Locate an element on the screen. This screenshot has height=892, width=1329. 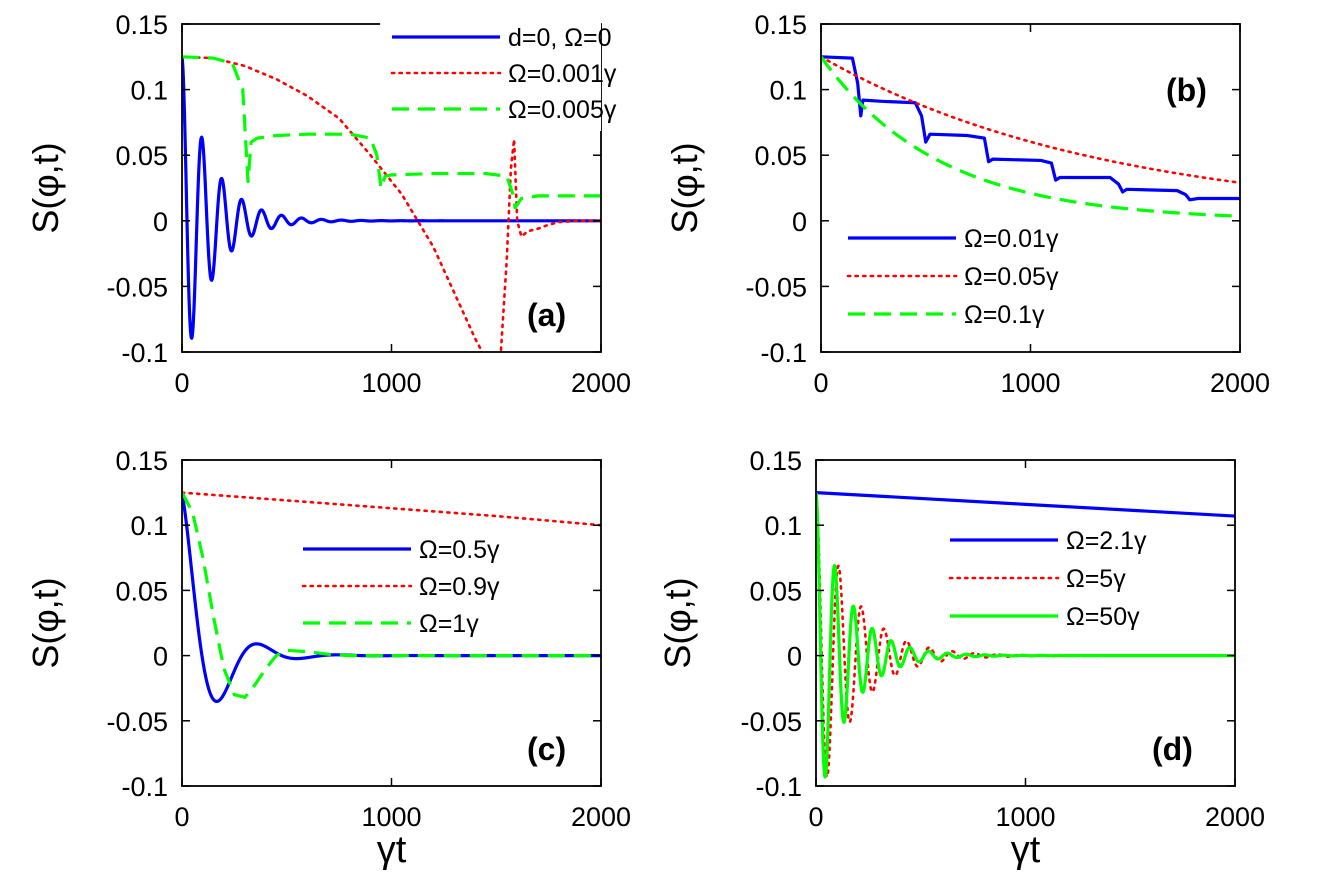
legend-entry-1: Ω=0.01γ is located at coordinates (1011, 239).